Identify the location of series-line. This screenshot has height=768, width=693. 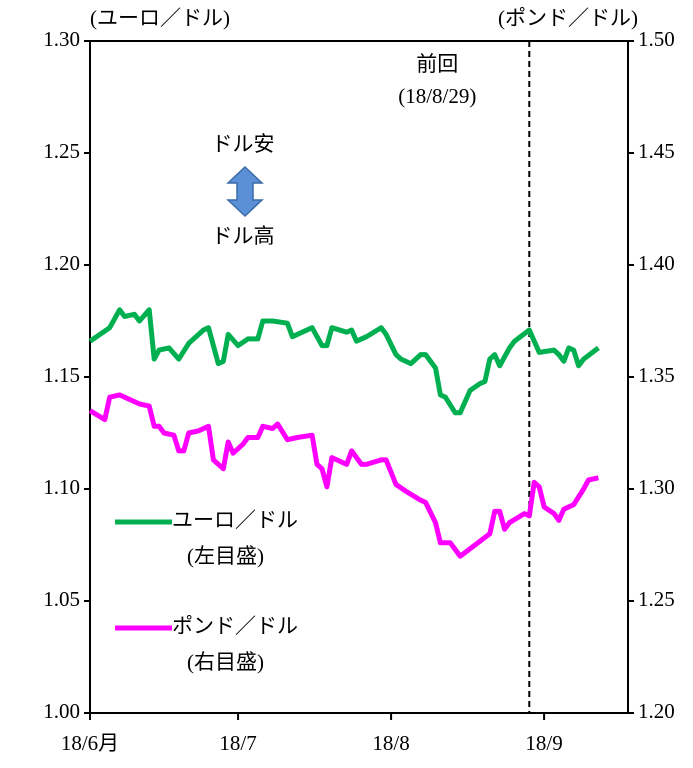
(344, 361).